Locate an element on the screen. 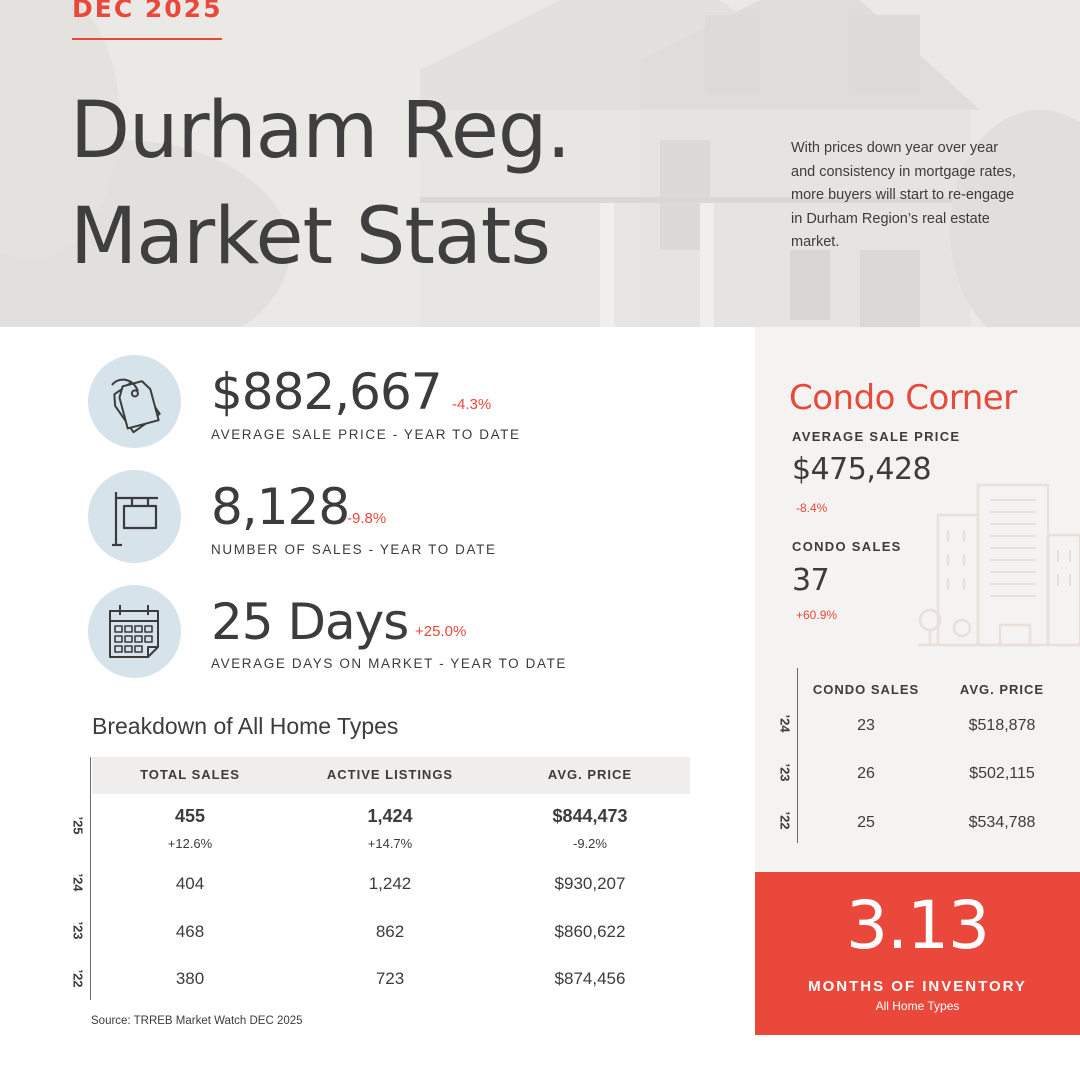 The height and width of the screenshot is (1080, 1080). source-note: Source: TRREB Market Watch DEC 2025 is located at coordinates (197, 1021).